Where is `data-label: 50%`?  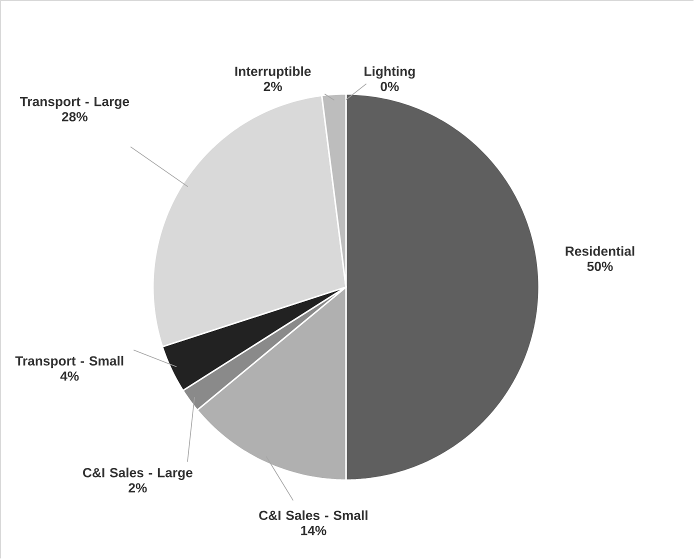
data-label: 50% is located at coordinates (600, 267).